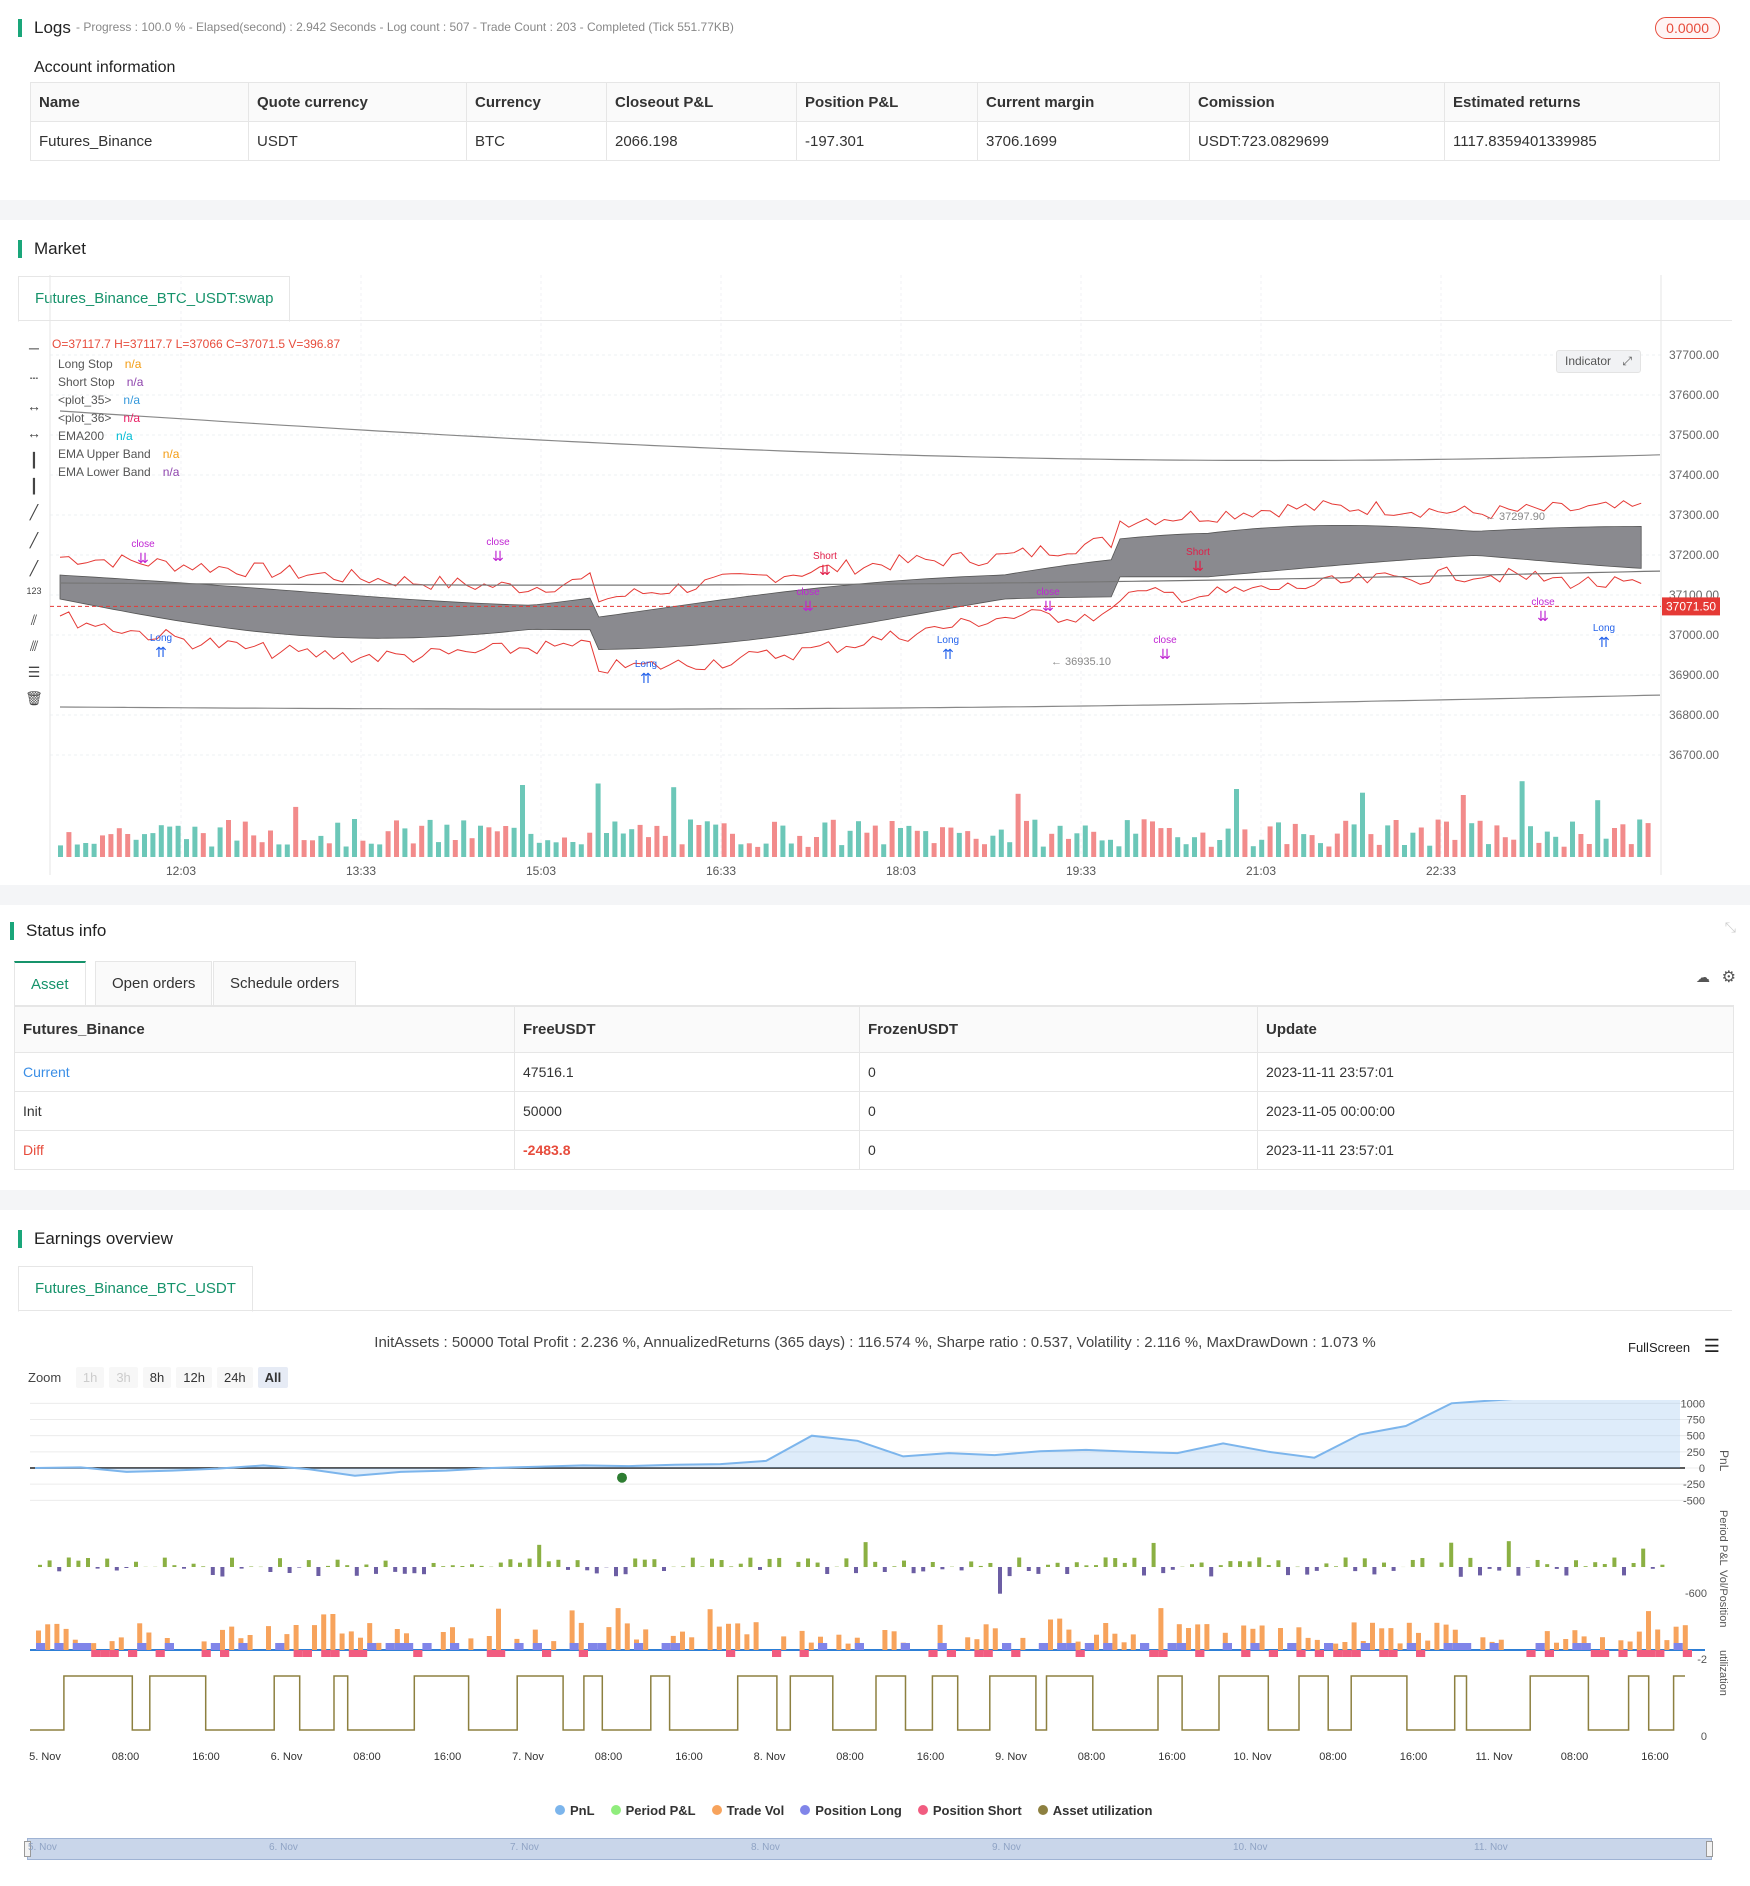 The image size is (1750, 1886). Describe the element at coordinates (90, 1377) in the screenshot. I see `zoom-button-1h: 1h` at that location.